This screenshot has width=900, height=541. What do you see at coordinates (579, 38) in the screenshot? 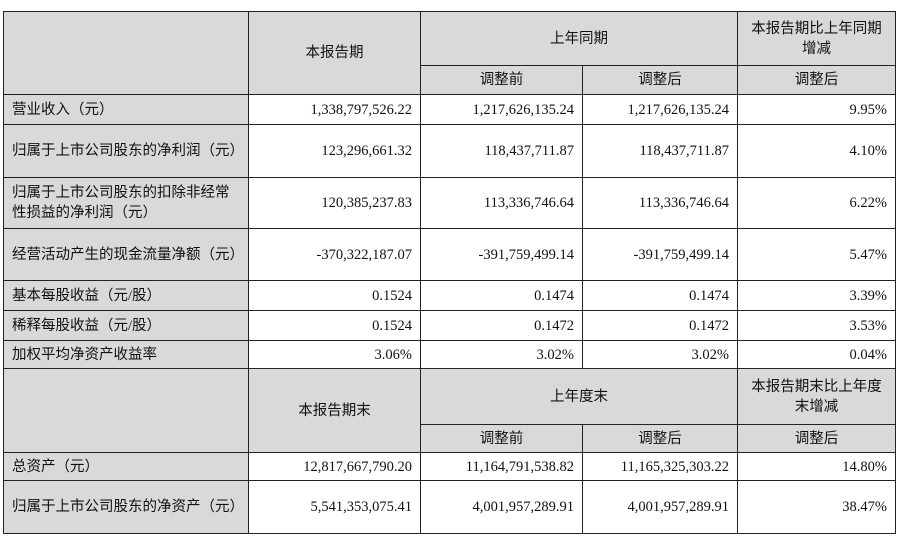
I see `header-prior-period: 上年同期` at bounding box center [579, 38].